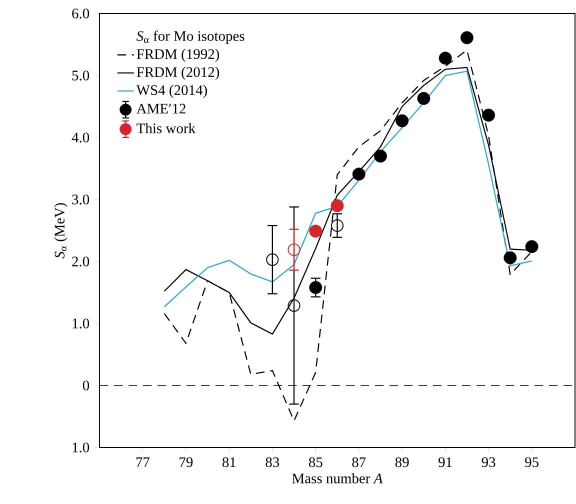 The width and height of the screenshot is (576, 504). Describe the element at coordinates (161, 109) in the screenshot. I see `legend-label: AME′12` at that location.